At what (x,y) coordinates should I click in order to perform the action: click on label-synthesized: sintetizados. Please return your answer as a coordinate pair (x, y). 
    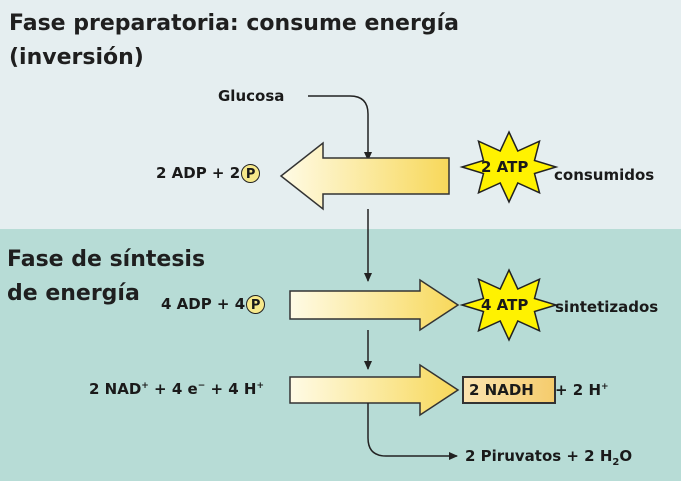
    Looking at the image, I should click on (607, 307).